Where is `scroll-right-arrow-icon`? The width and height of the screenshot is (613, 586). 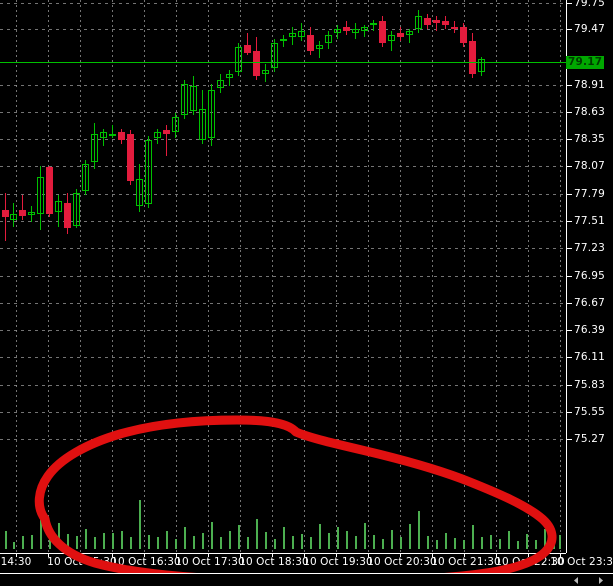 scroll-right-arrow-icon is located at coordinates (600, 580).